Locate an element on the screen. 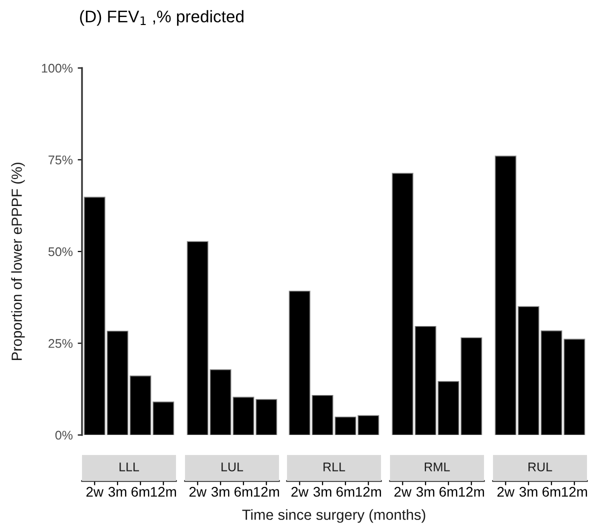 Image resolution: width=596 pixels, height=526 pixels. text: RML is located at coordinates (437, 467).